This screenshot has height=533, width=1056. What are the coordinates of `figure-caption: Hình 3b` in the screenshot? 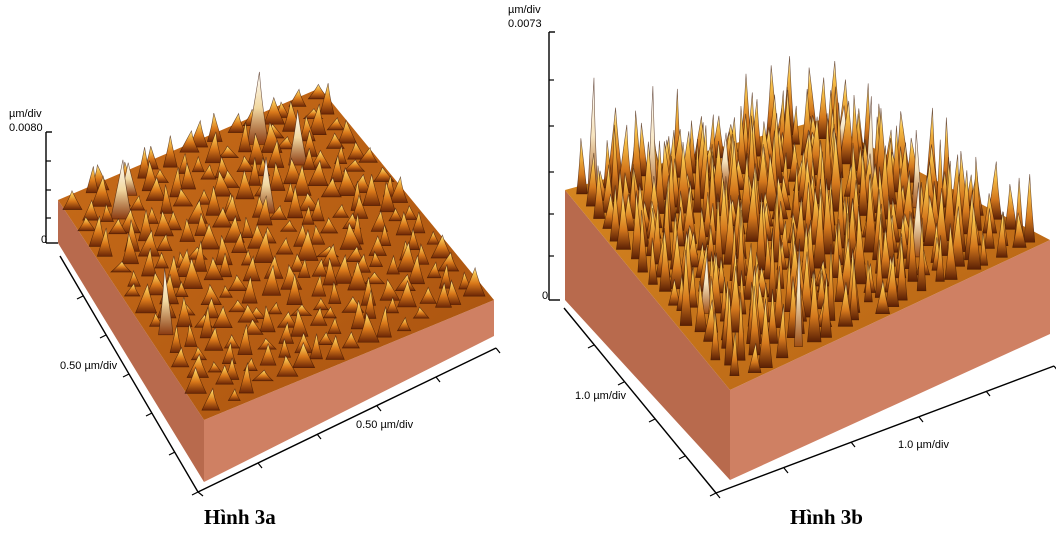 It's located at (826, 517).